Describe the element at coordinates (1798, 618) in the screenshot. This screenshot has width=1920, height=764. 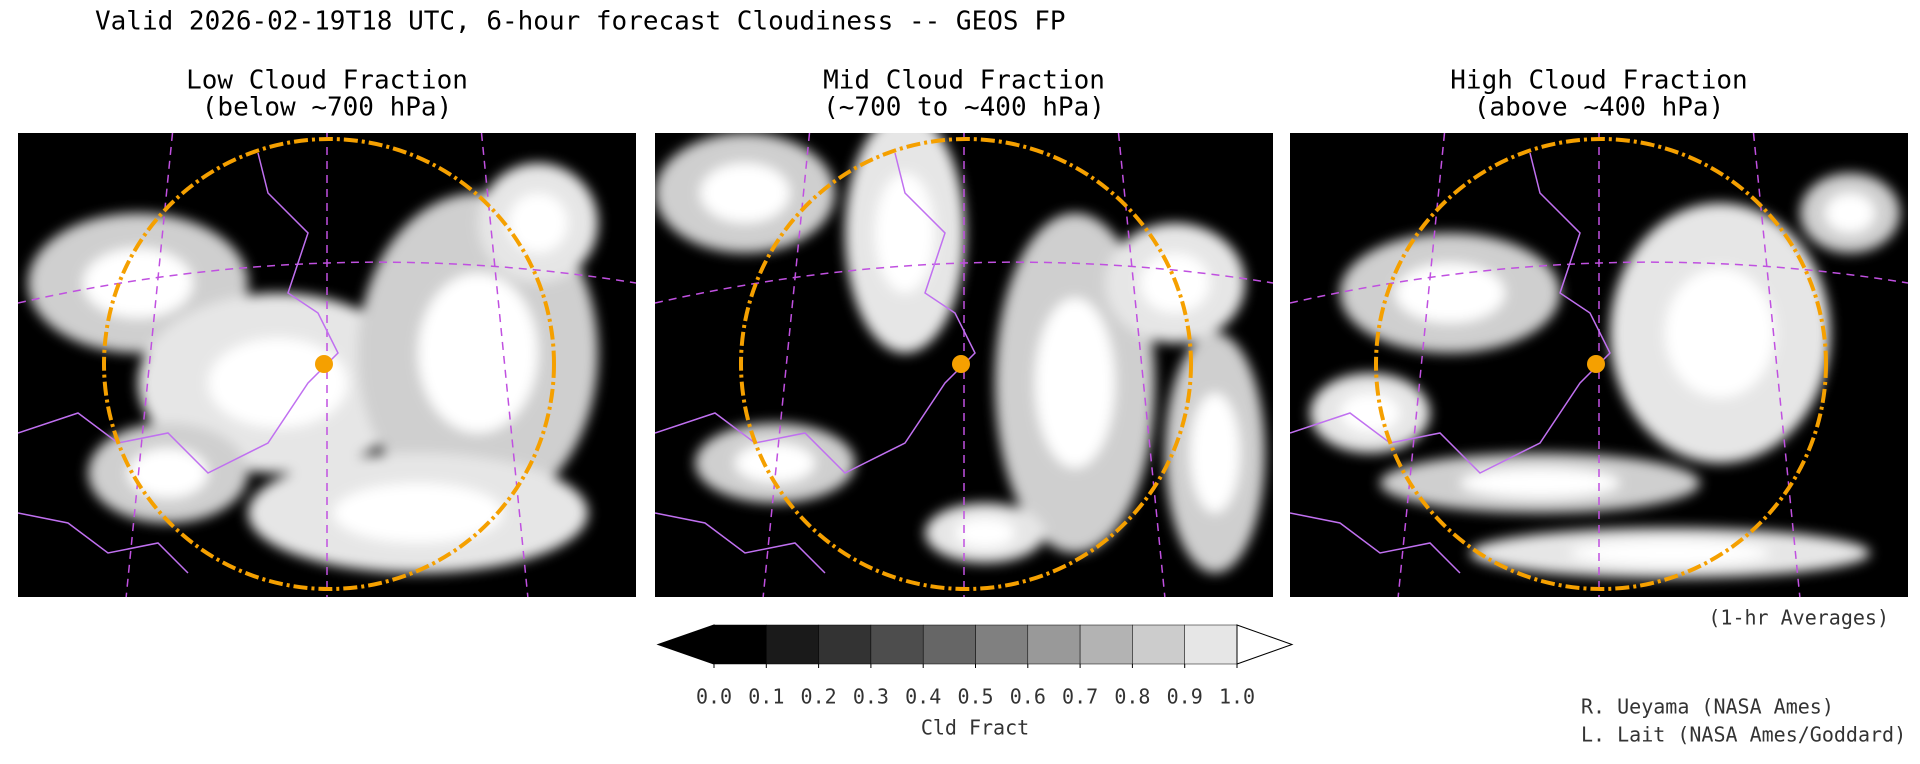
I see `note: (1-hr Averages)` at that location.